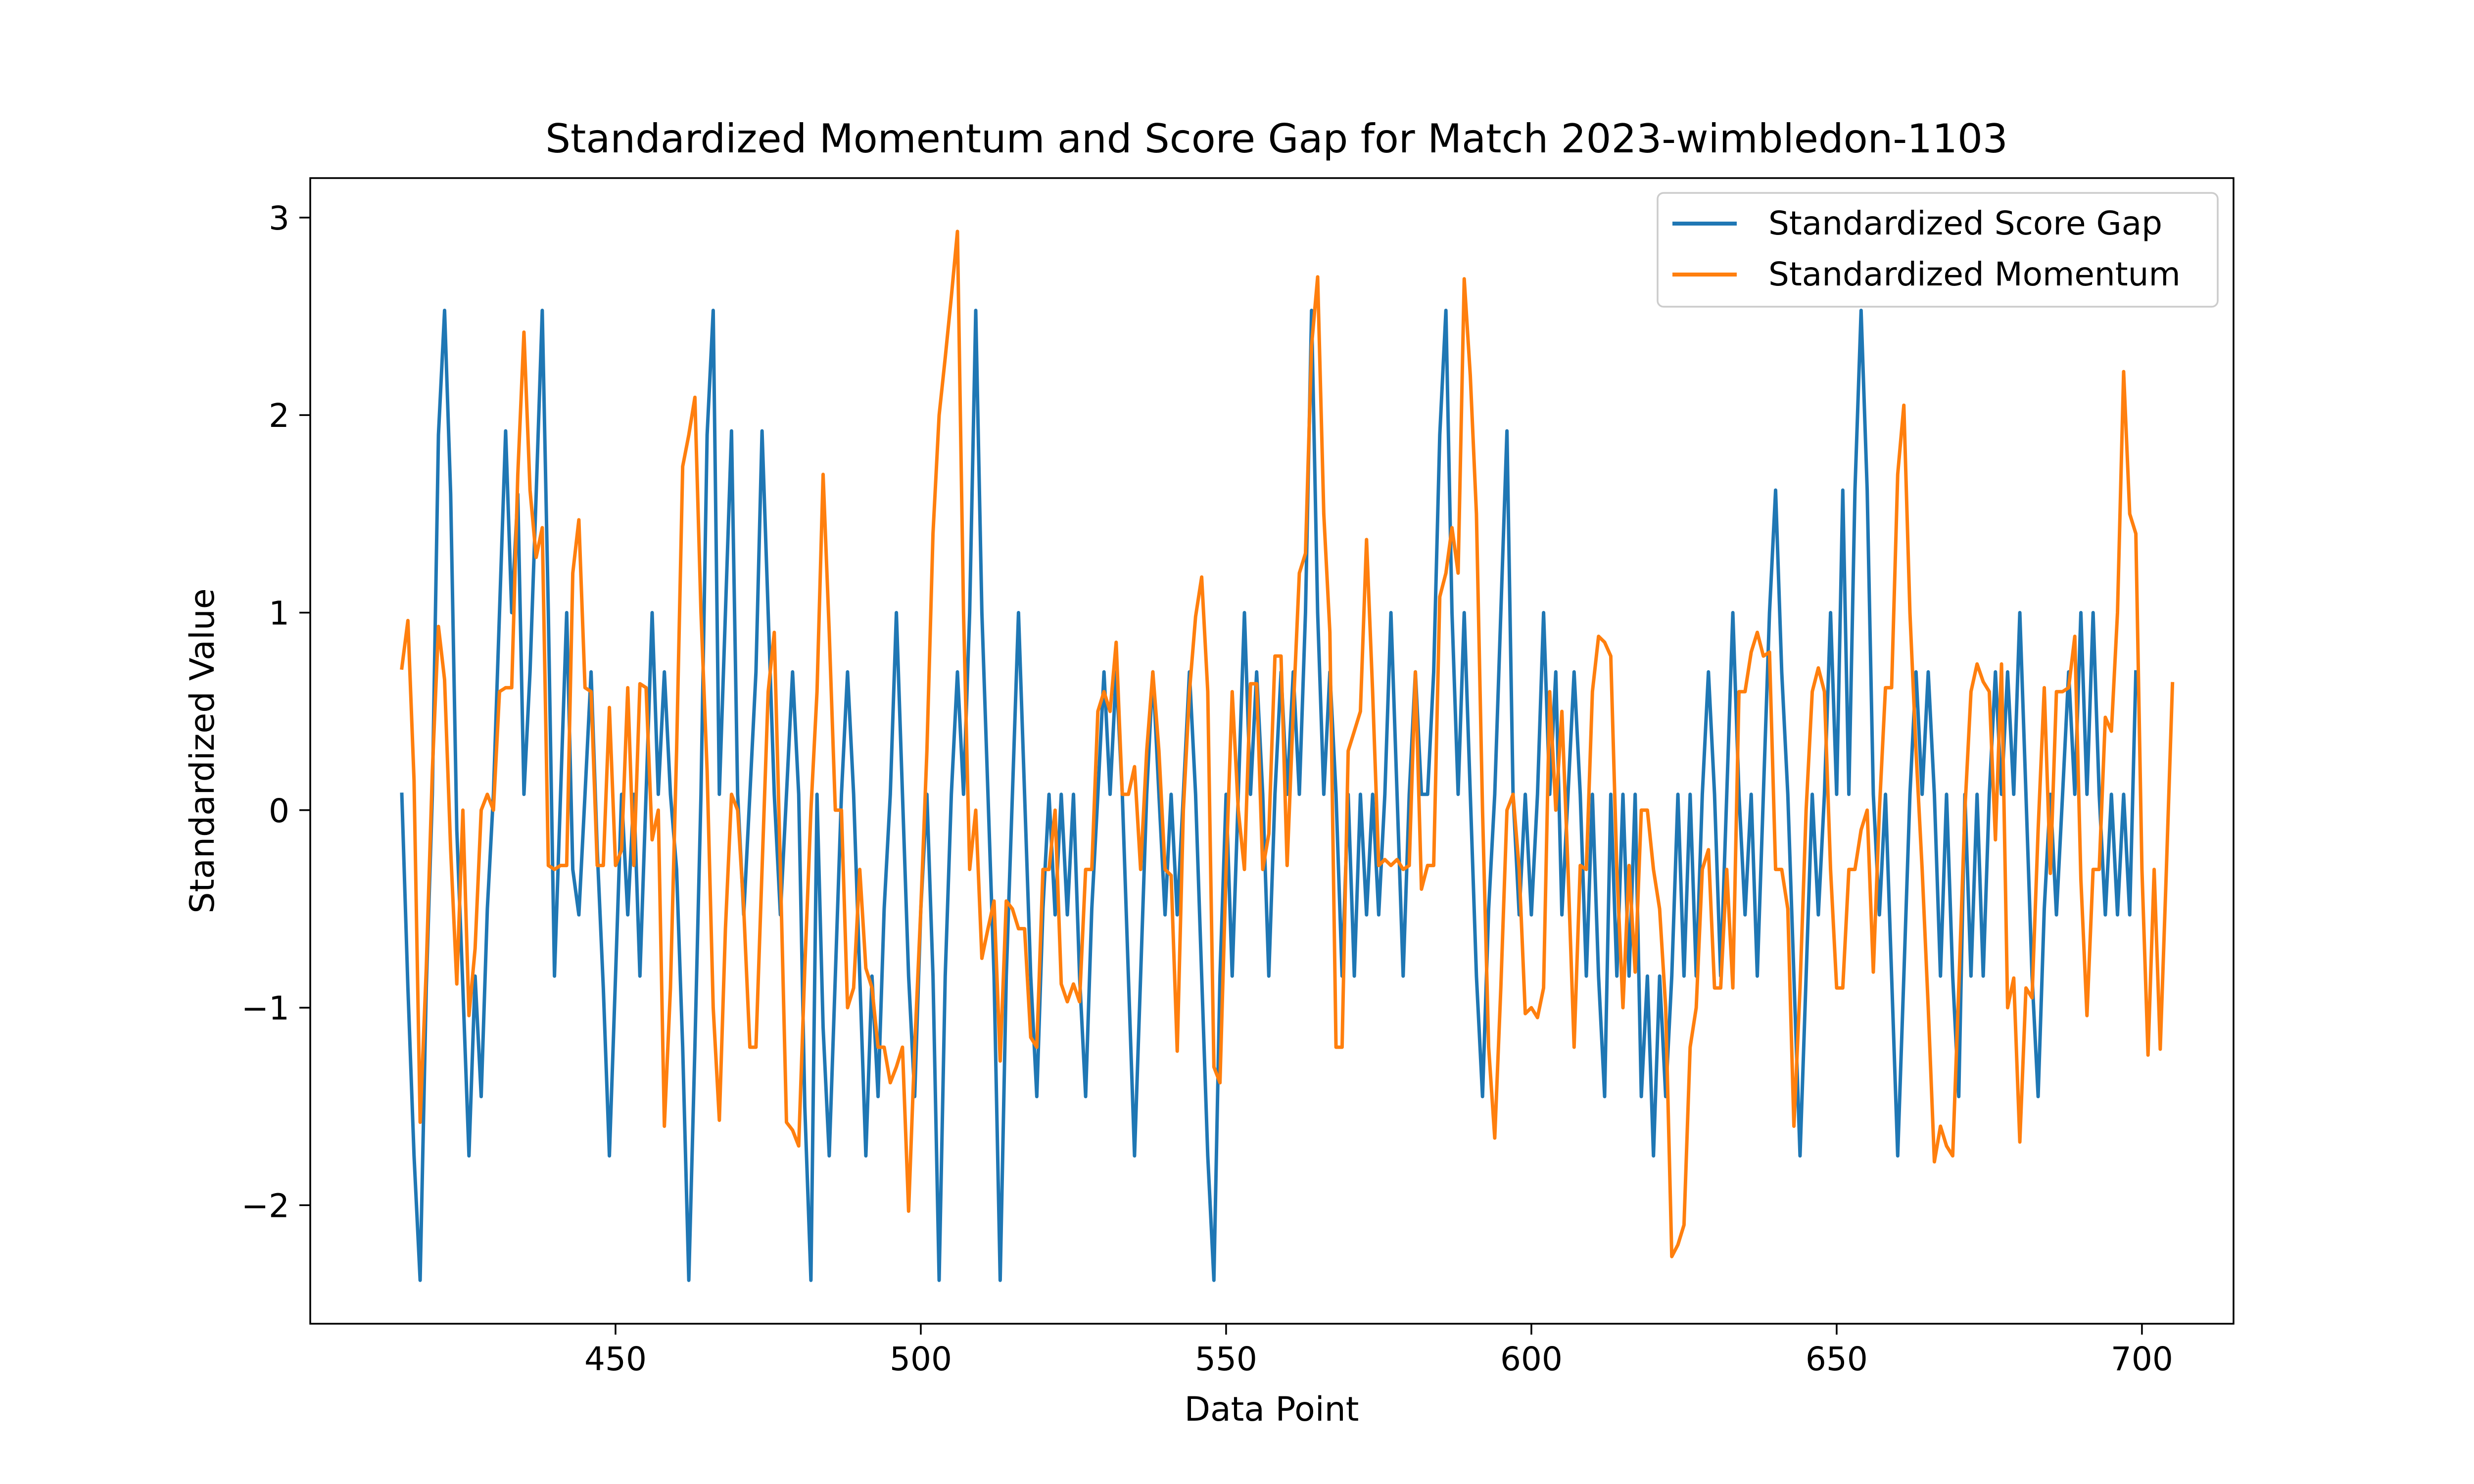 The height and width of the screenshot is (1484, 2474). I want to click on y-axis-label: Standardized Value, so click(202, 750).